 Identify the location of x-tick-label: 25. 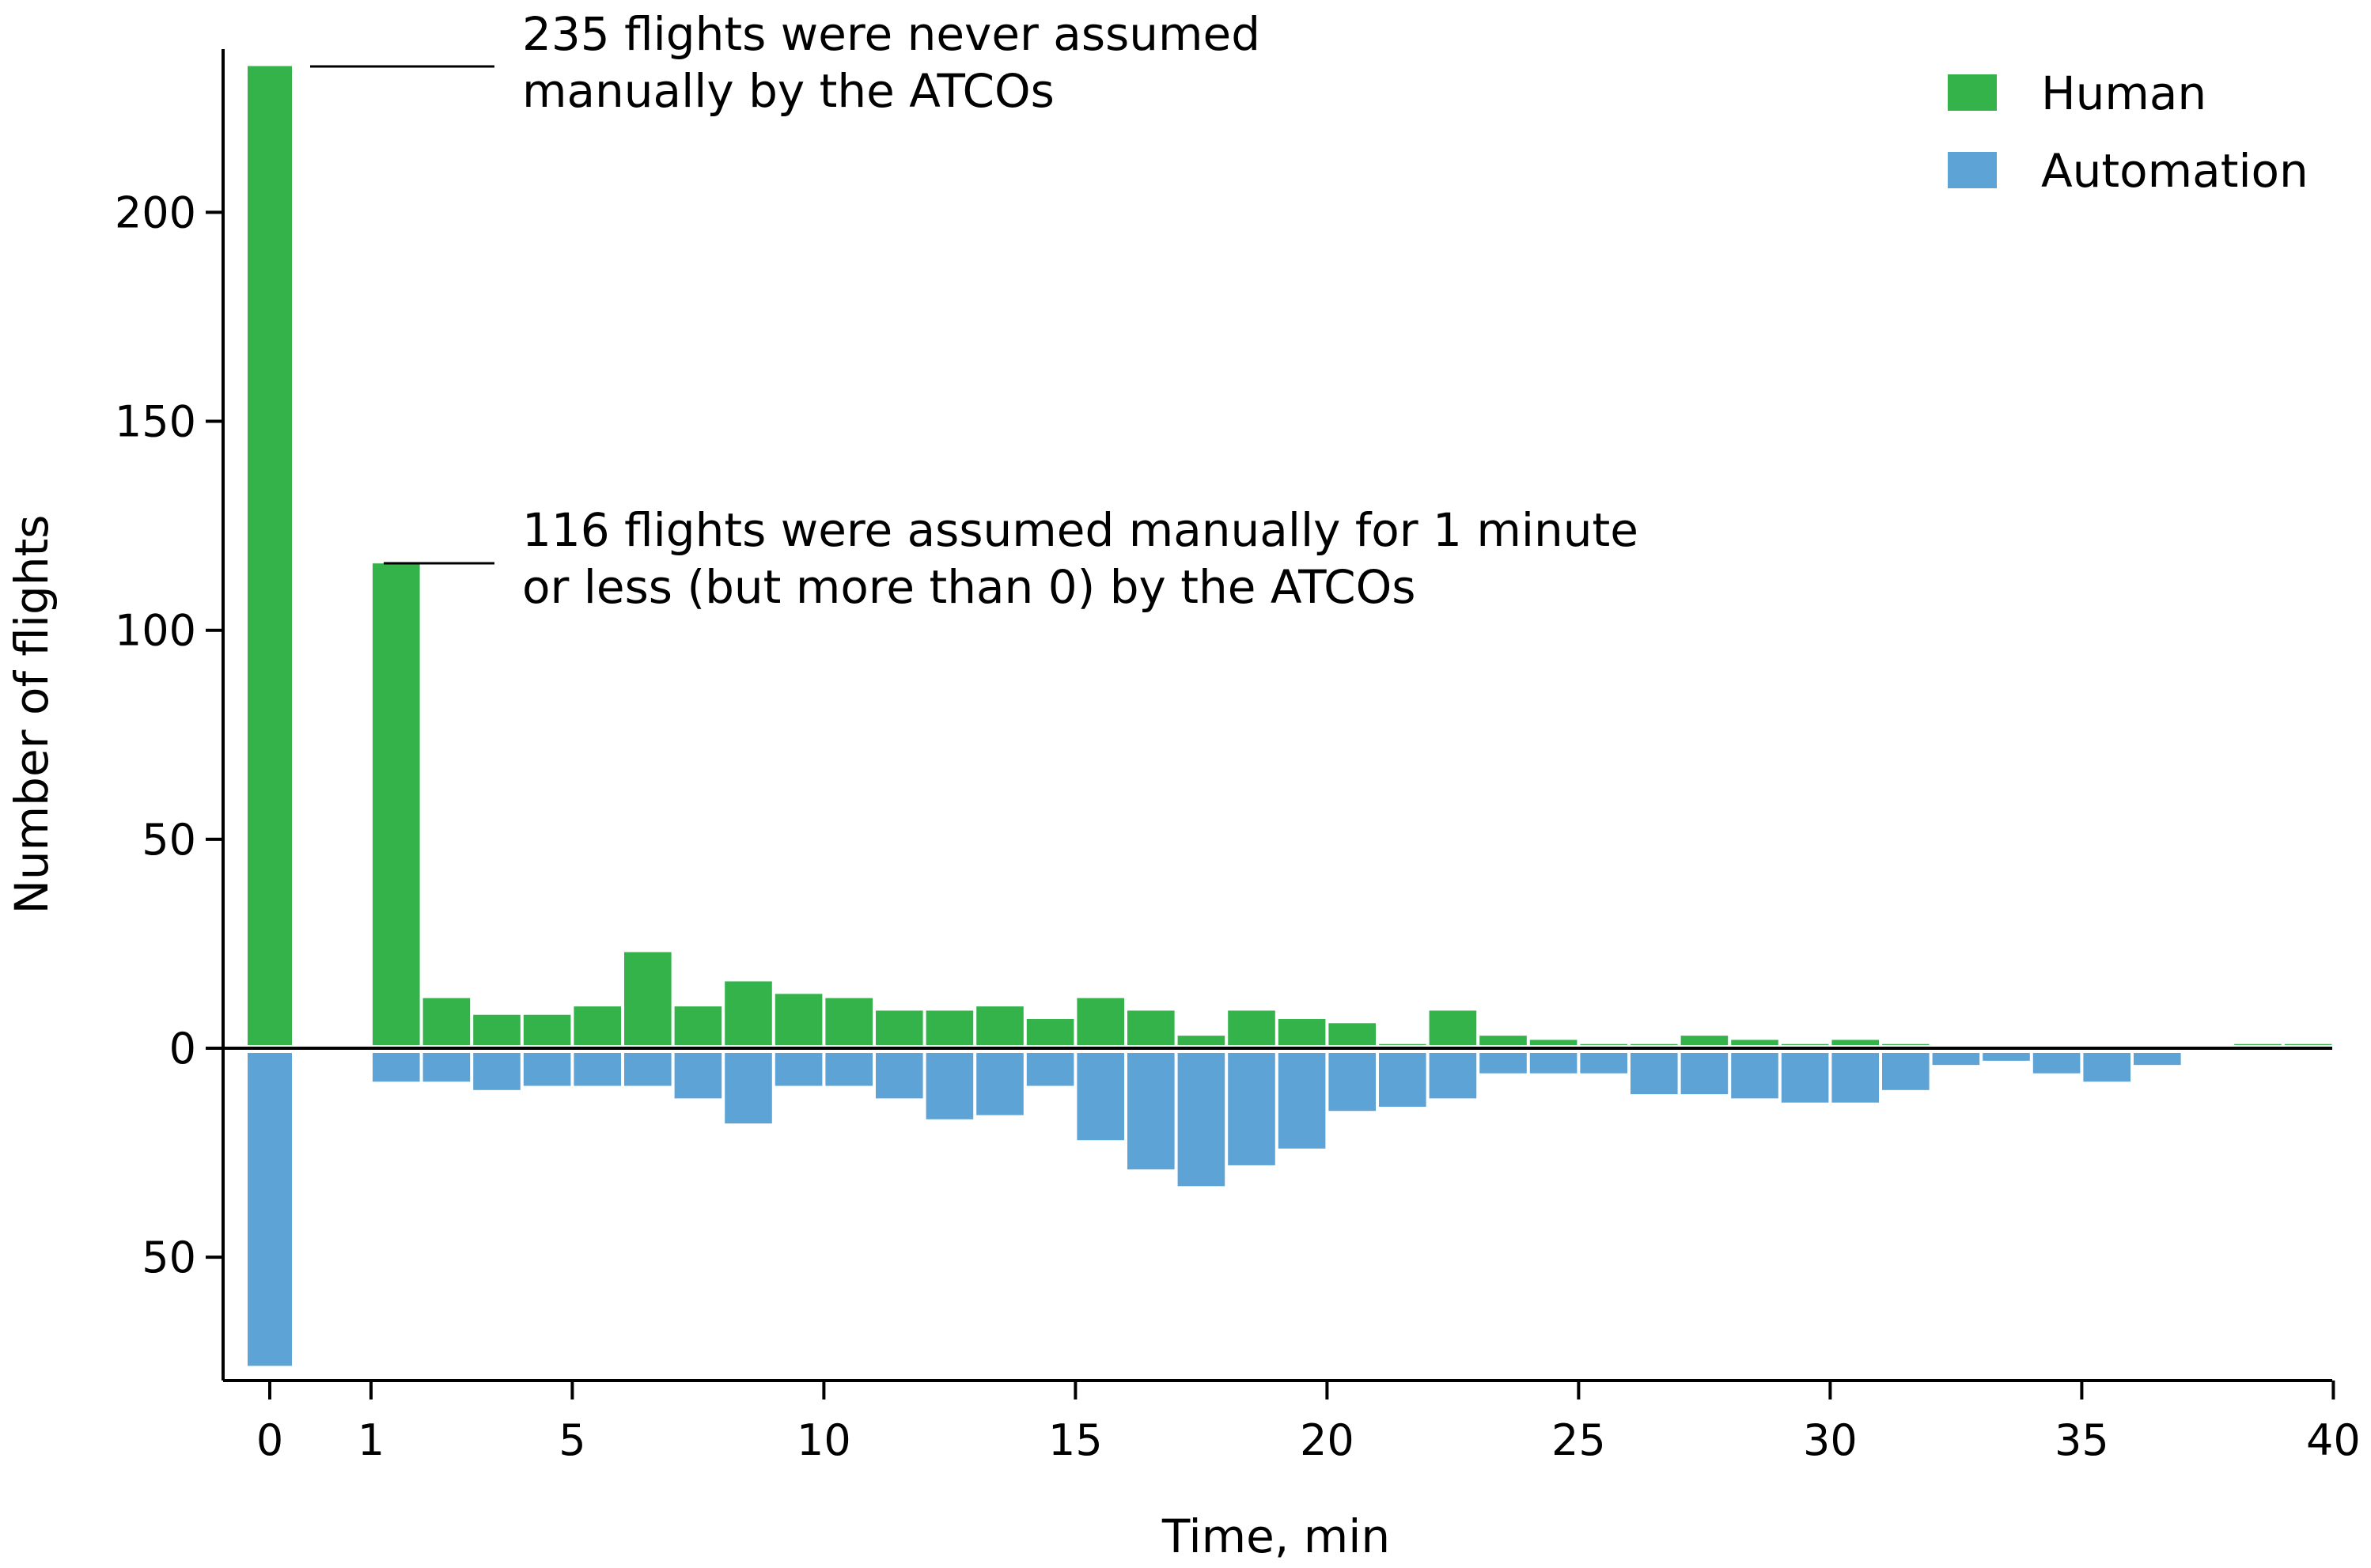
(1578, 1440).